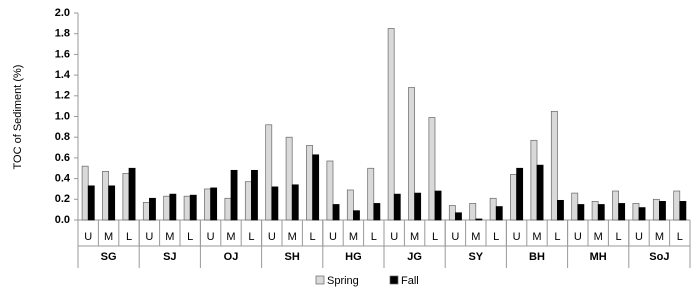 The image size is (698, 300). What do you see at coordinates (62, 96) in the screenshot?
I see `y-tick-label: 1.2` at bounding box center [62, 96].